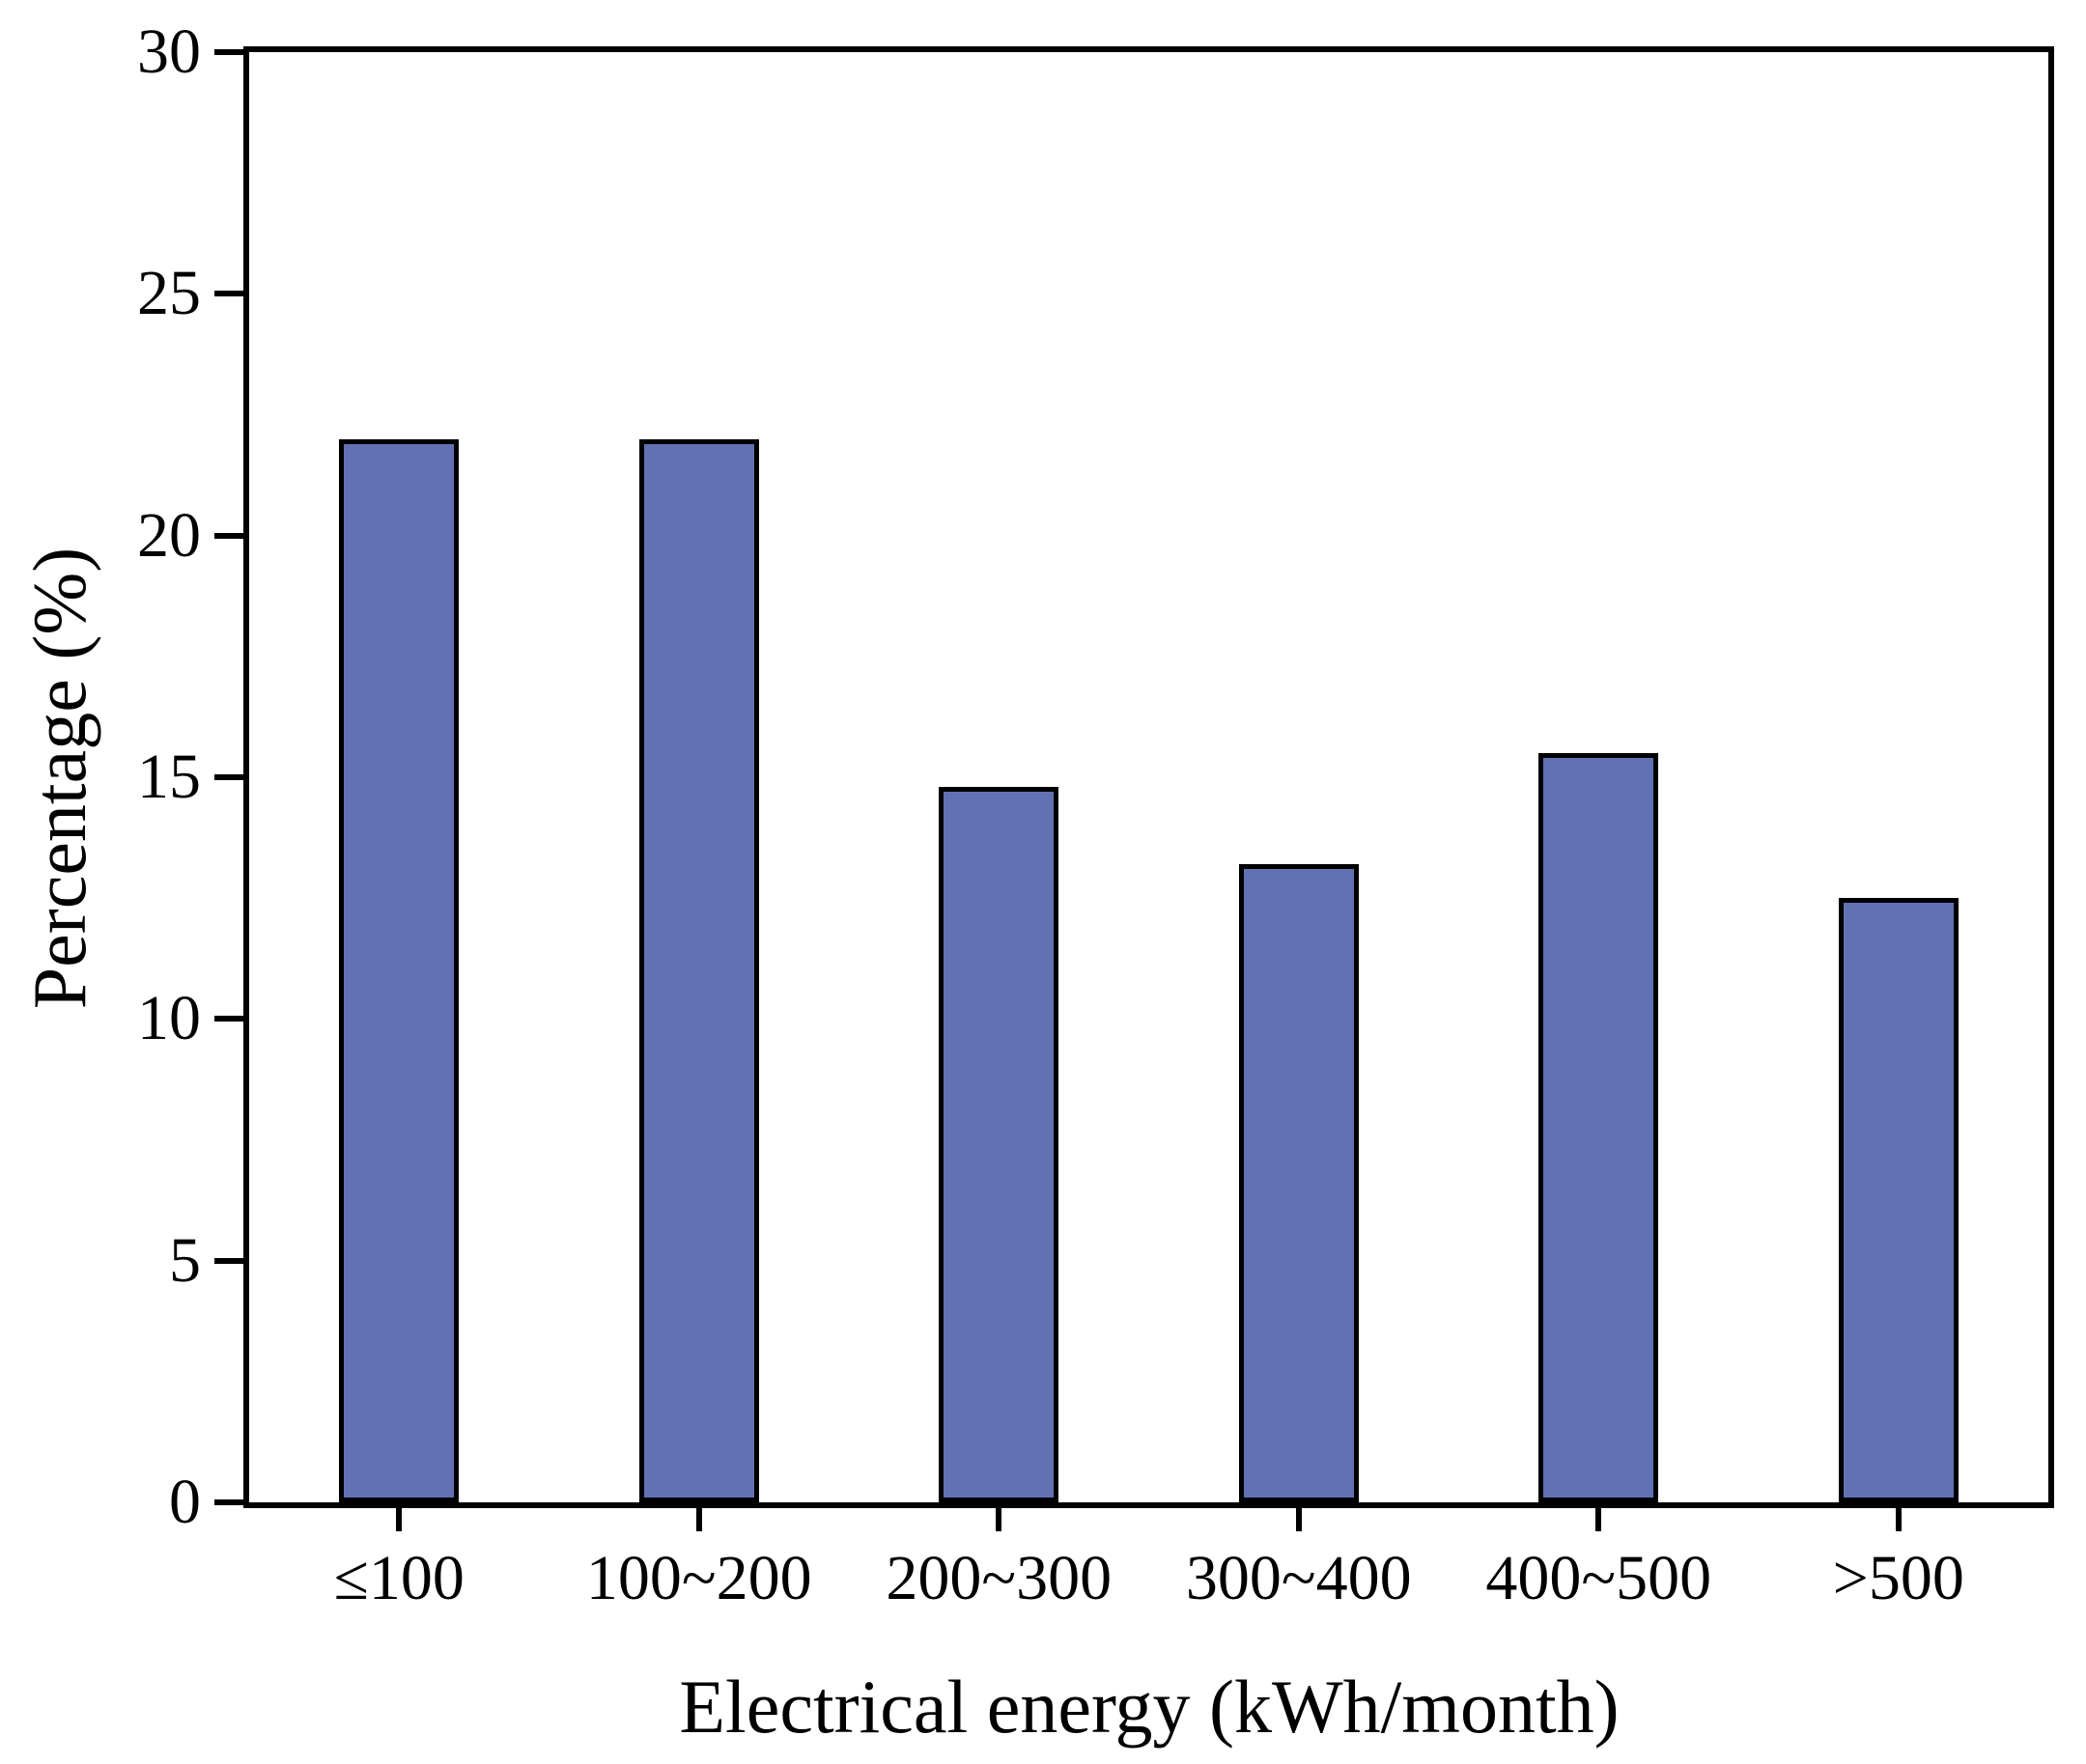  I want to click on y-tick-label: 15, so click(169, 777).